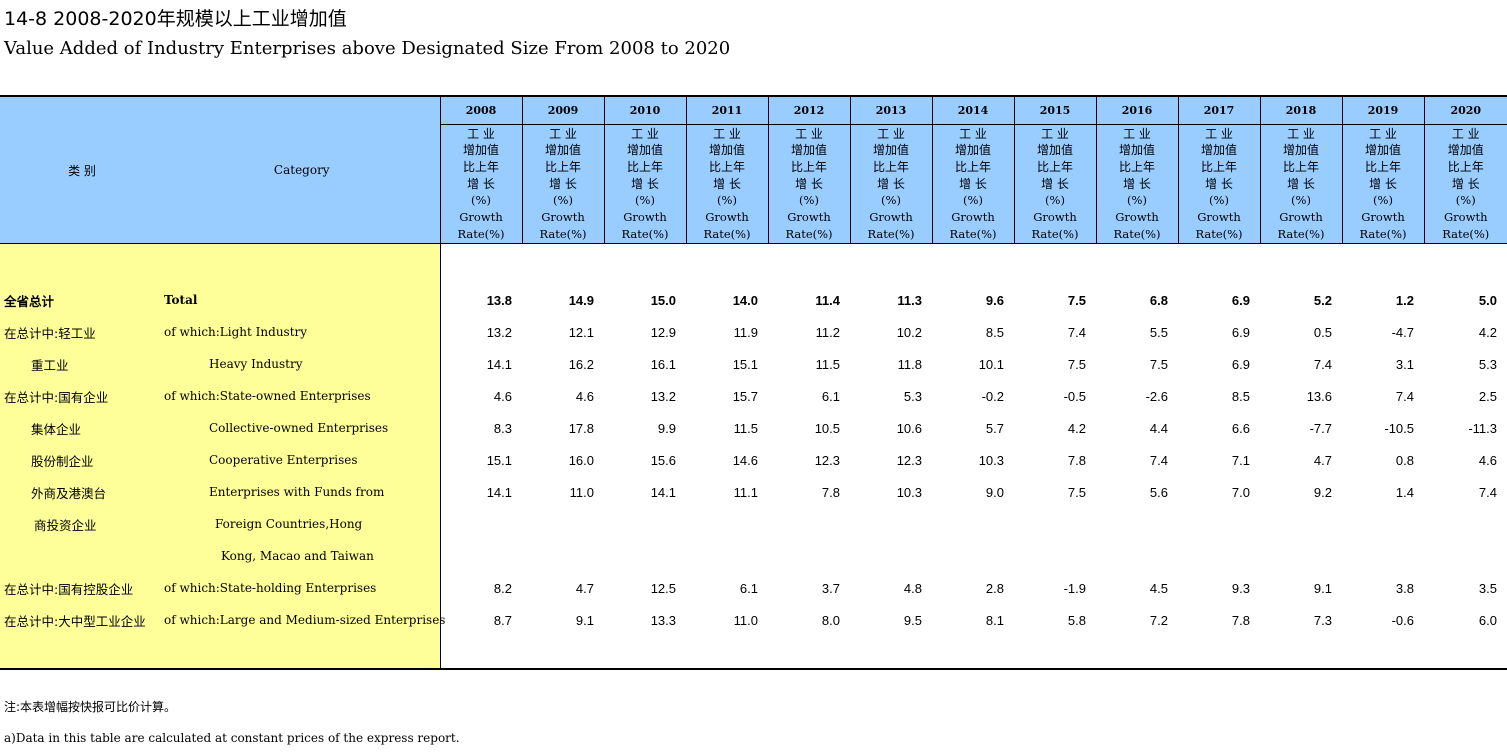 This screenshot has width=1507, height=754. Describe the element at coordinates (584, 588) in the screenshot. I see `value-cell: 4.7` at that location.